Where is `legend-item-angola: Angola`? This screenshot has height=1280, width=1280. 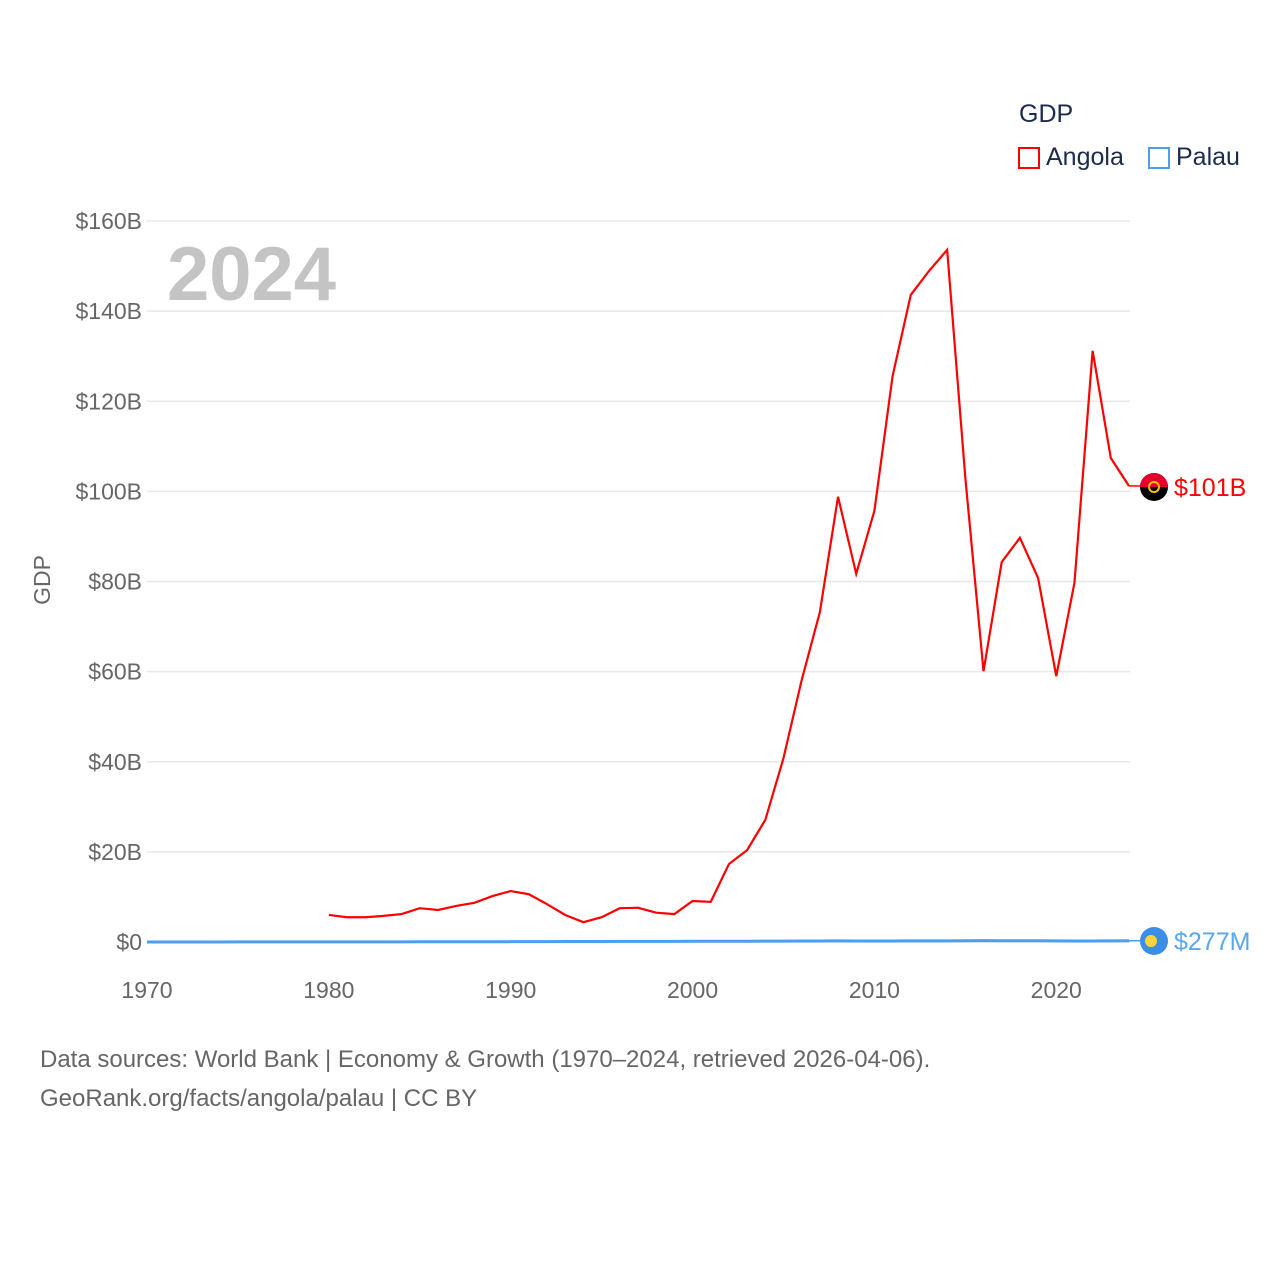
legend-item-angola: Angola is located at coordinates (1071, 157).